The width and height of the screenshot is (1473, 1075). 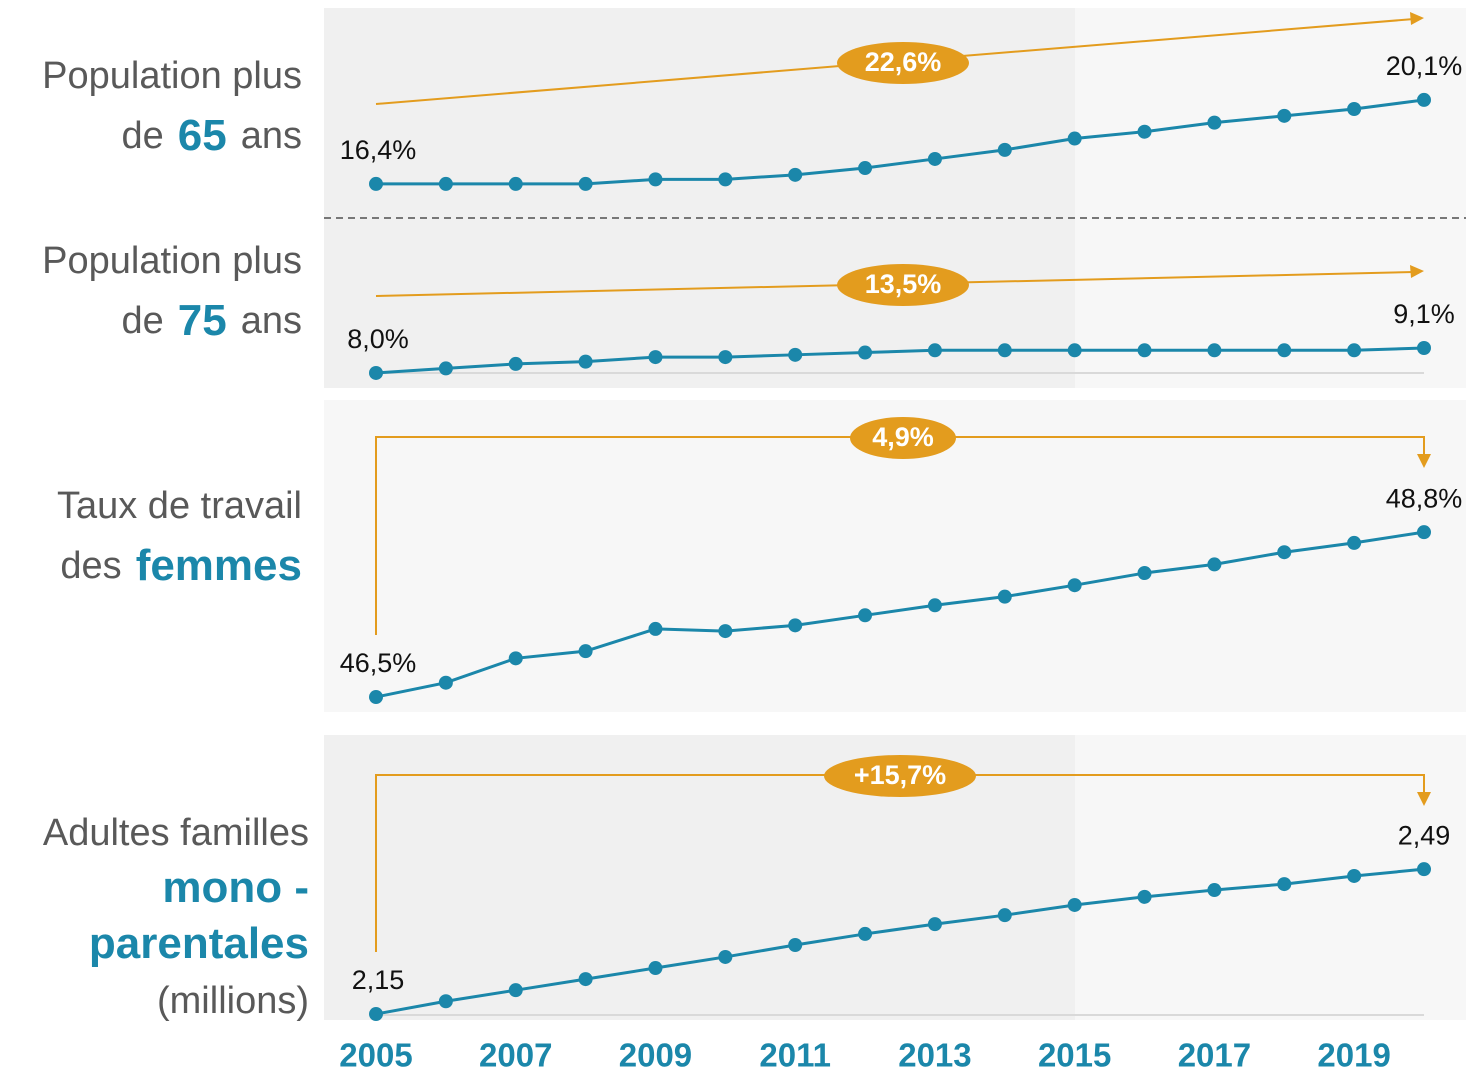 I want to click on x-tick-label: 2009, so click(x=655, y=1055).